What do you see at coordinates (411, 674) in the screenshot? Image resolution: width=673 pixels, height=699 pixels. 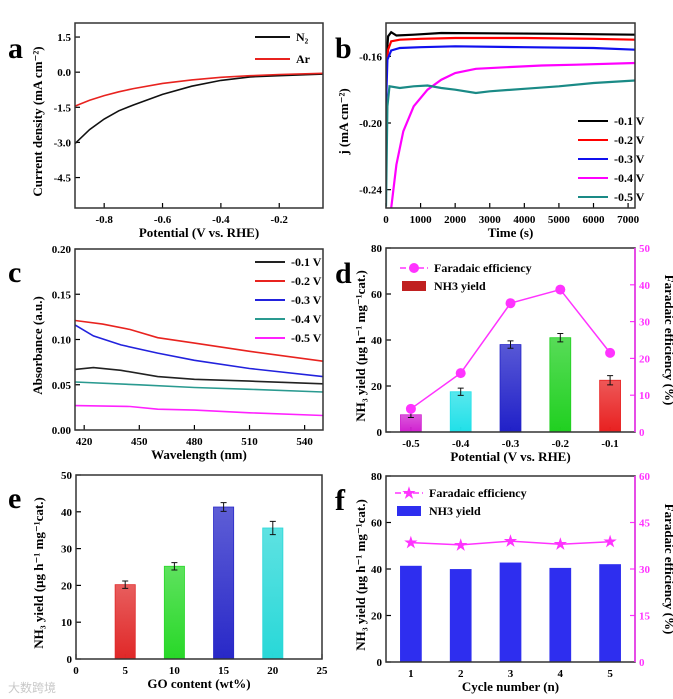 I see `x-tick-label: 1` at bounding box center [411, 674].